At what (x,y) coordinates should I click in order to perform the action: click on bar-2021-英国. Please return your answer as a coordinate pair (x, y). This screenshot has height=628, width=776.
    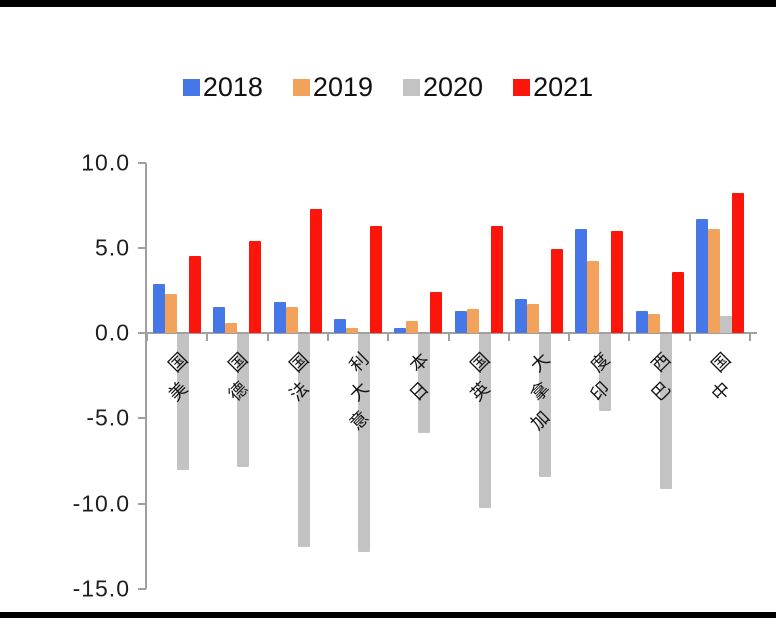
    Looking at the image, I should click on (496, 279).